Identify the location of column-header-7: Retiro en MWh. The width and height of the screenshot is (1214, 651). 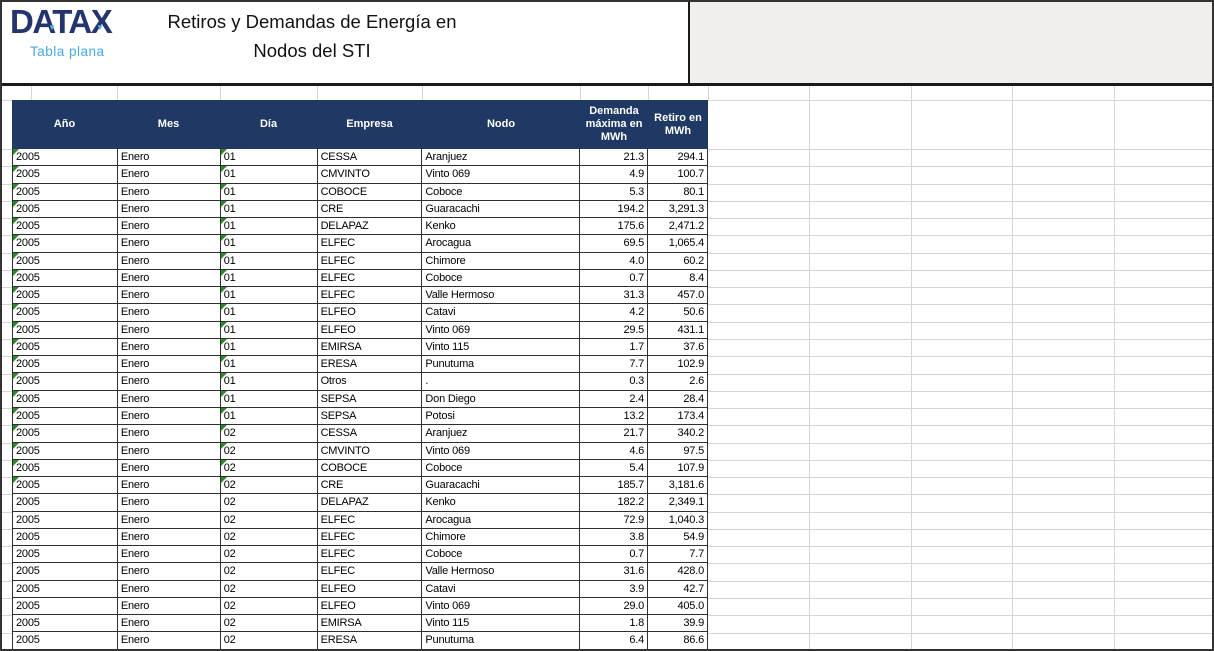
(678, 124).